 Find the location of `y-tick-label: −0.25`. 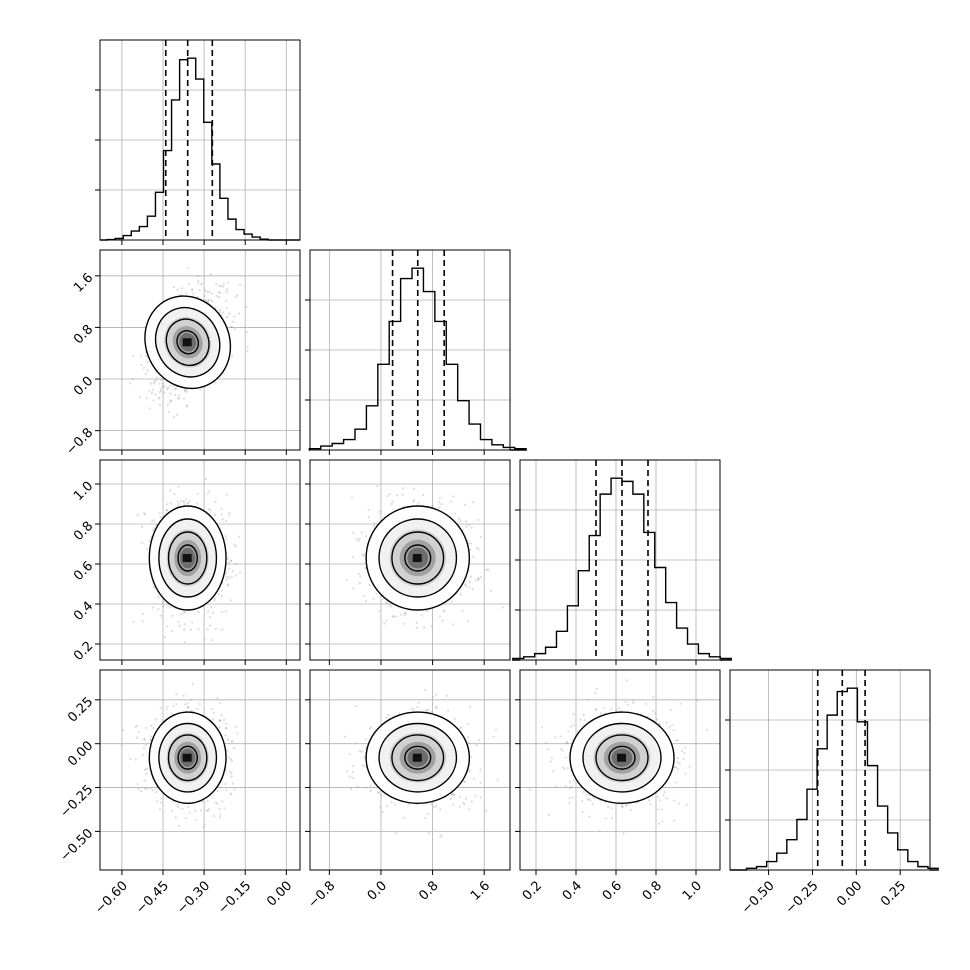

y-tick-label: −0.25 is located at coordinates (77, 801).